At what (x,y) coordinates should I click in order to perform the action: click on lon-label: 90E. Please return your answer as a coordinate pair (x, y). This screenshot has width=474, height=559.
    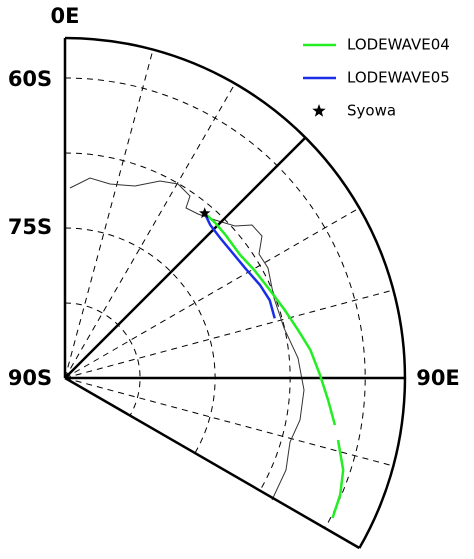
    Looking at the image, I should click on (438, 378).